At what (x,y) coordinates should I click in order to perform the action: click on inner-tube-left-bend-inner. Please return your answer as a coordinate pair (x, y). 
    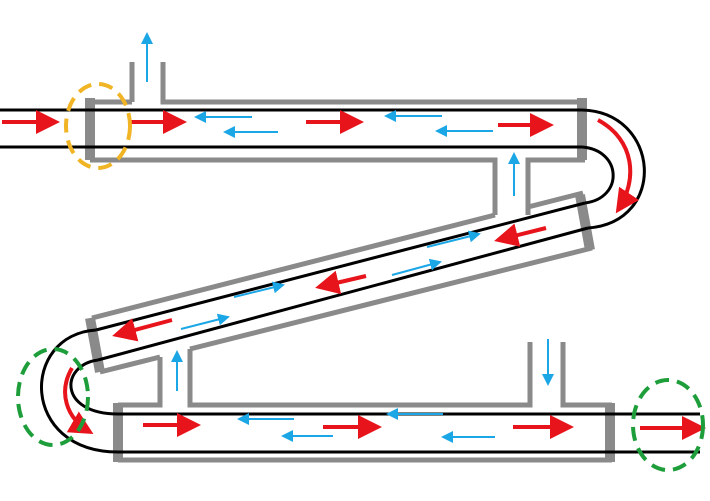
    Looking at the image, I should click on (94, 387).